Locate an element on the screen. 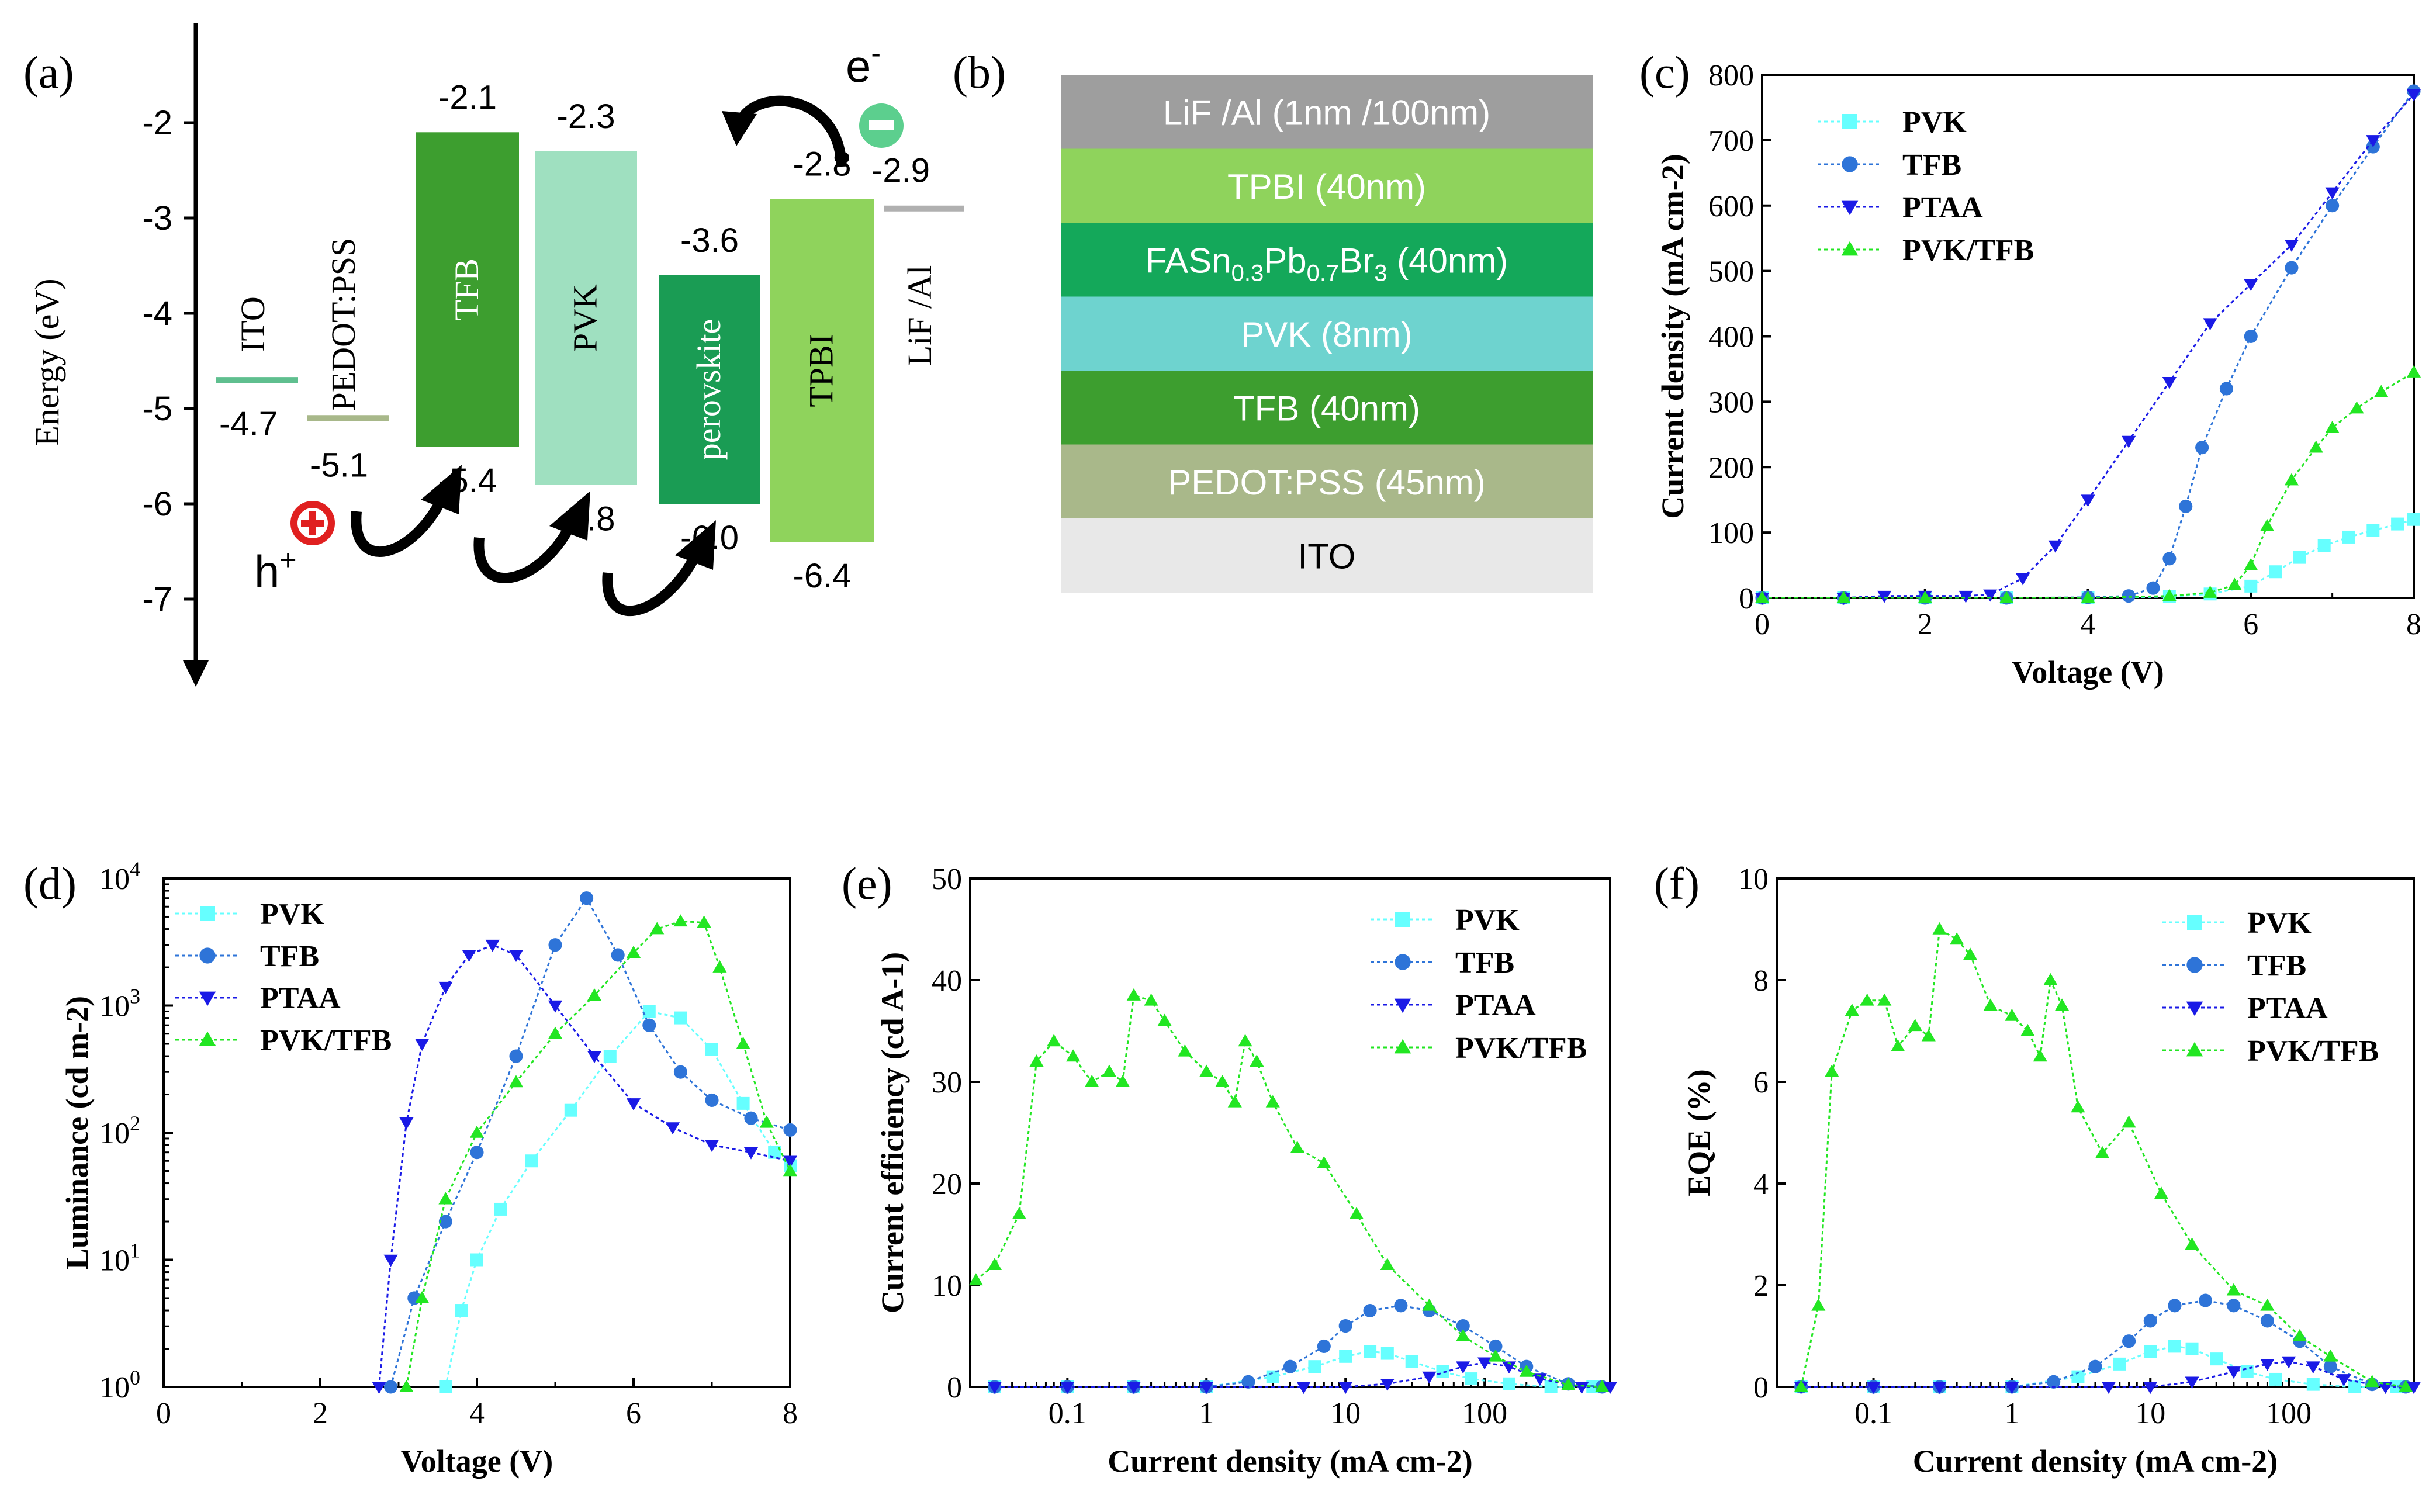  x-tick-label: 8 is located at coordinates (2413, 625).